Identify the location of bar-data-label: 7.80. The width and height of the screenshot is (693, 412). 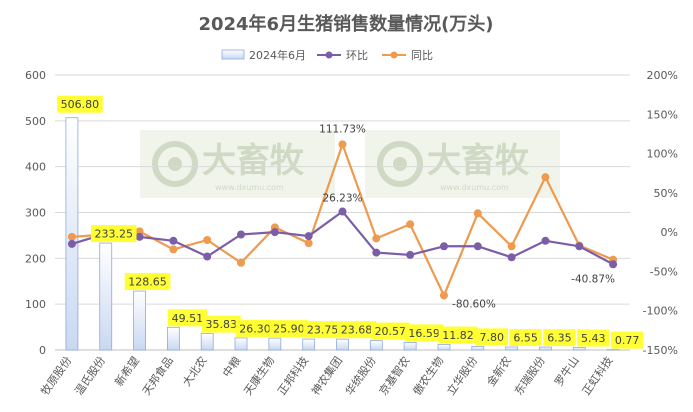
(491, 337).